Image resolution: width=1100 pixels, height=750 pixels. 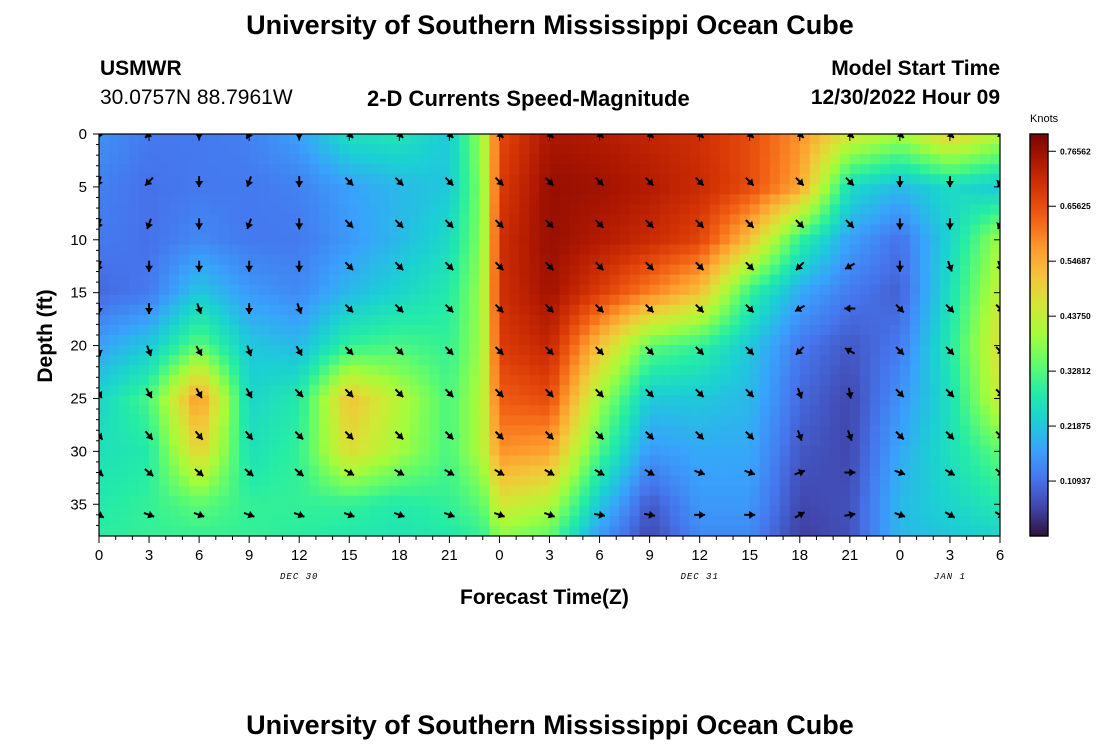 I want to click on colorbar-ramp, so click(x=1039, y=335).